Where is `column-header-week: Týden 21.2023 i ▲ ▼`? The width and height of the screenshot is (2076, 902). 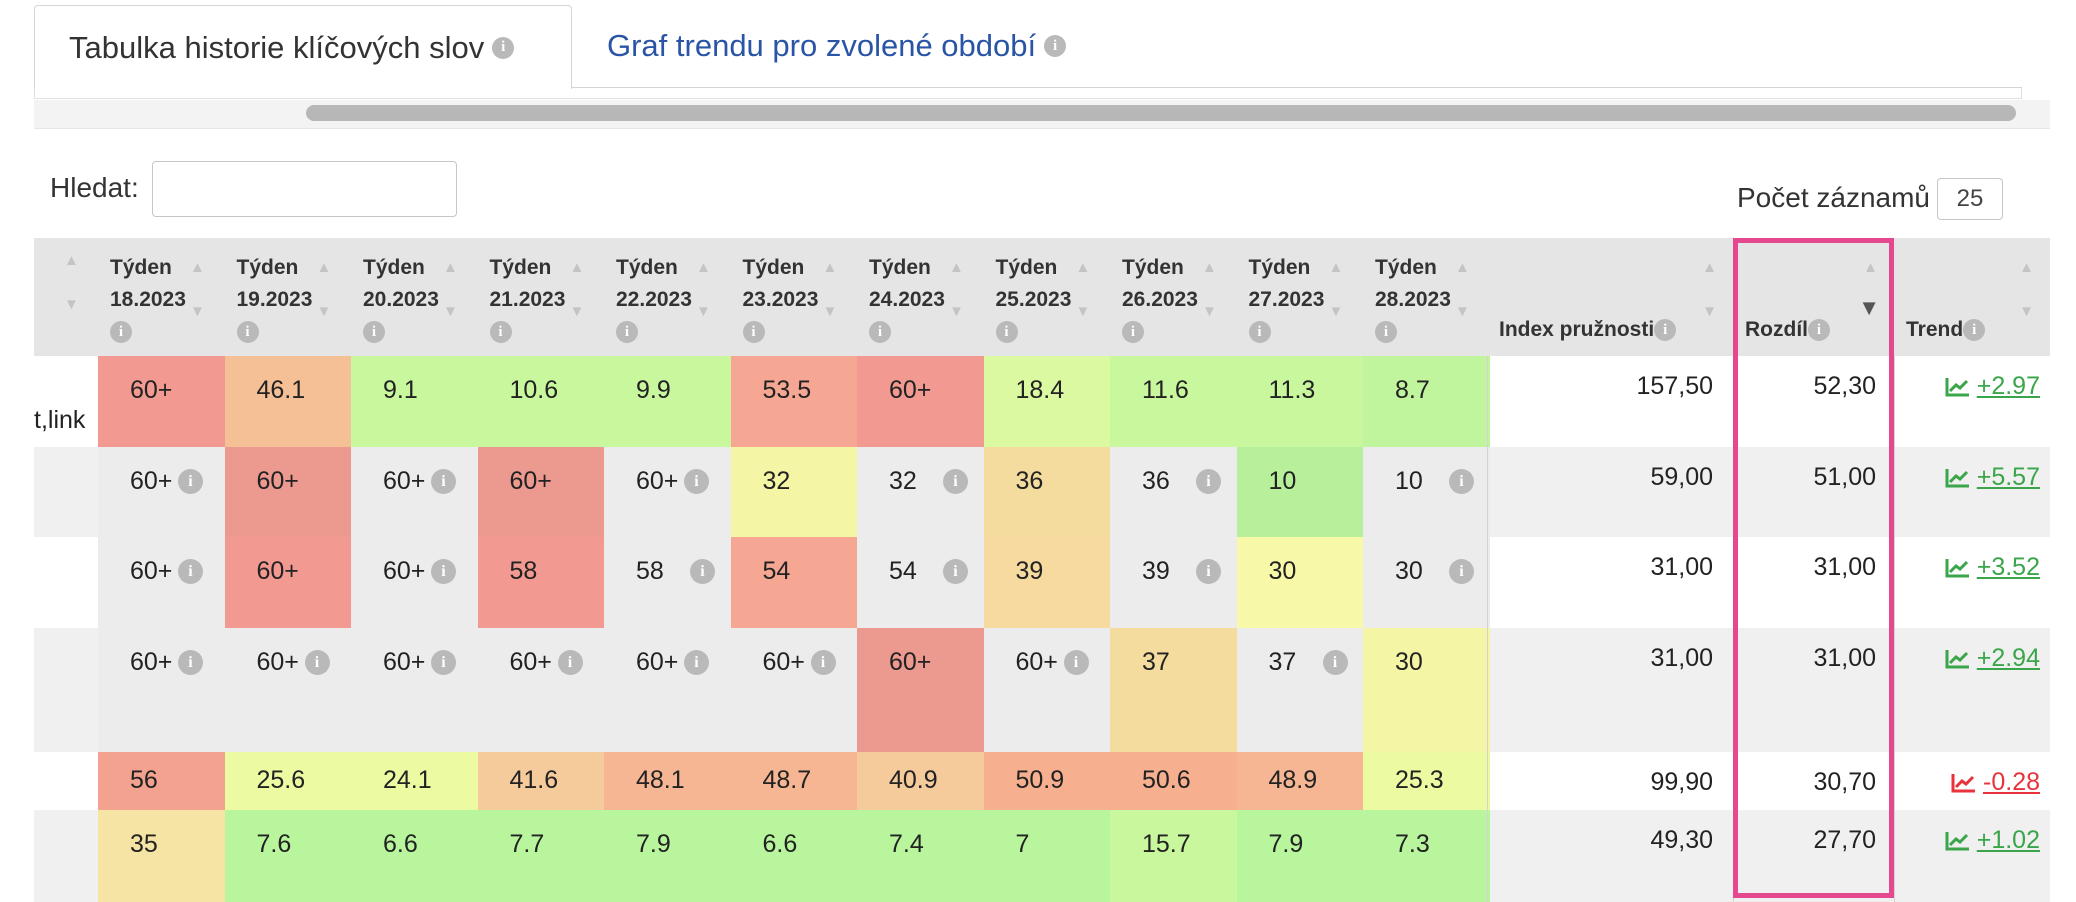 column-header-week: Týden 21.2023 i ▲ ▼ is located at coordinates (541, 297).